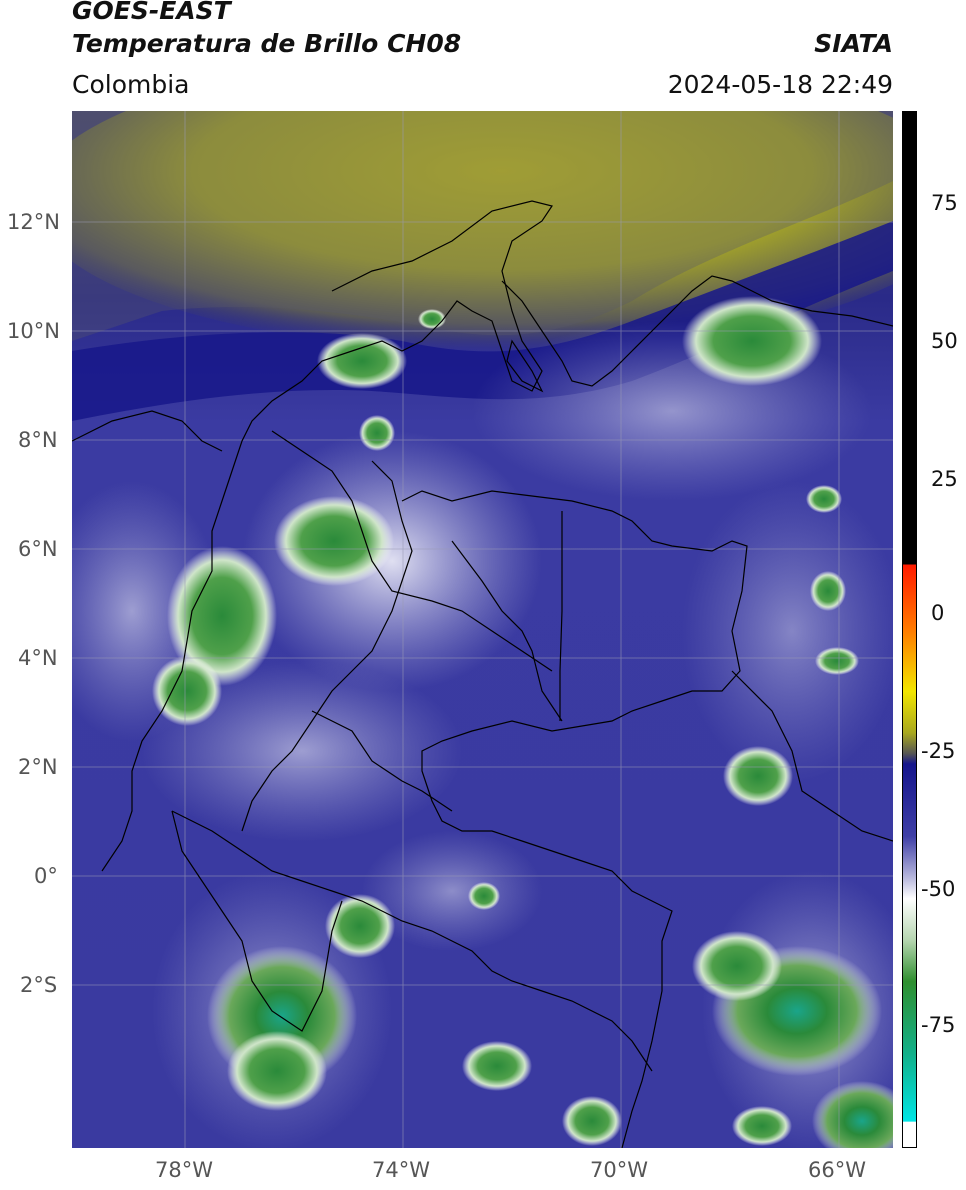 The width and height of the screenshot is (966, 1190). What do you see at coordinates (944, 203) in the screenshot?
I see `colorbar-tick-75: 75` at bounding box center [944, 203].